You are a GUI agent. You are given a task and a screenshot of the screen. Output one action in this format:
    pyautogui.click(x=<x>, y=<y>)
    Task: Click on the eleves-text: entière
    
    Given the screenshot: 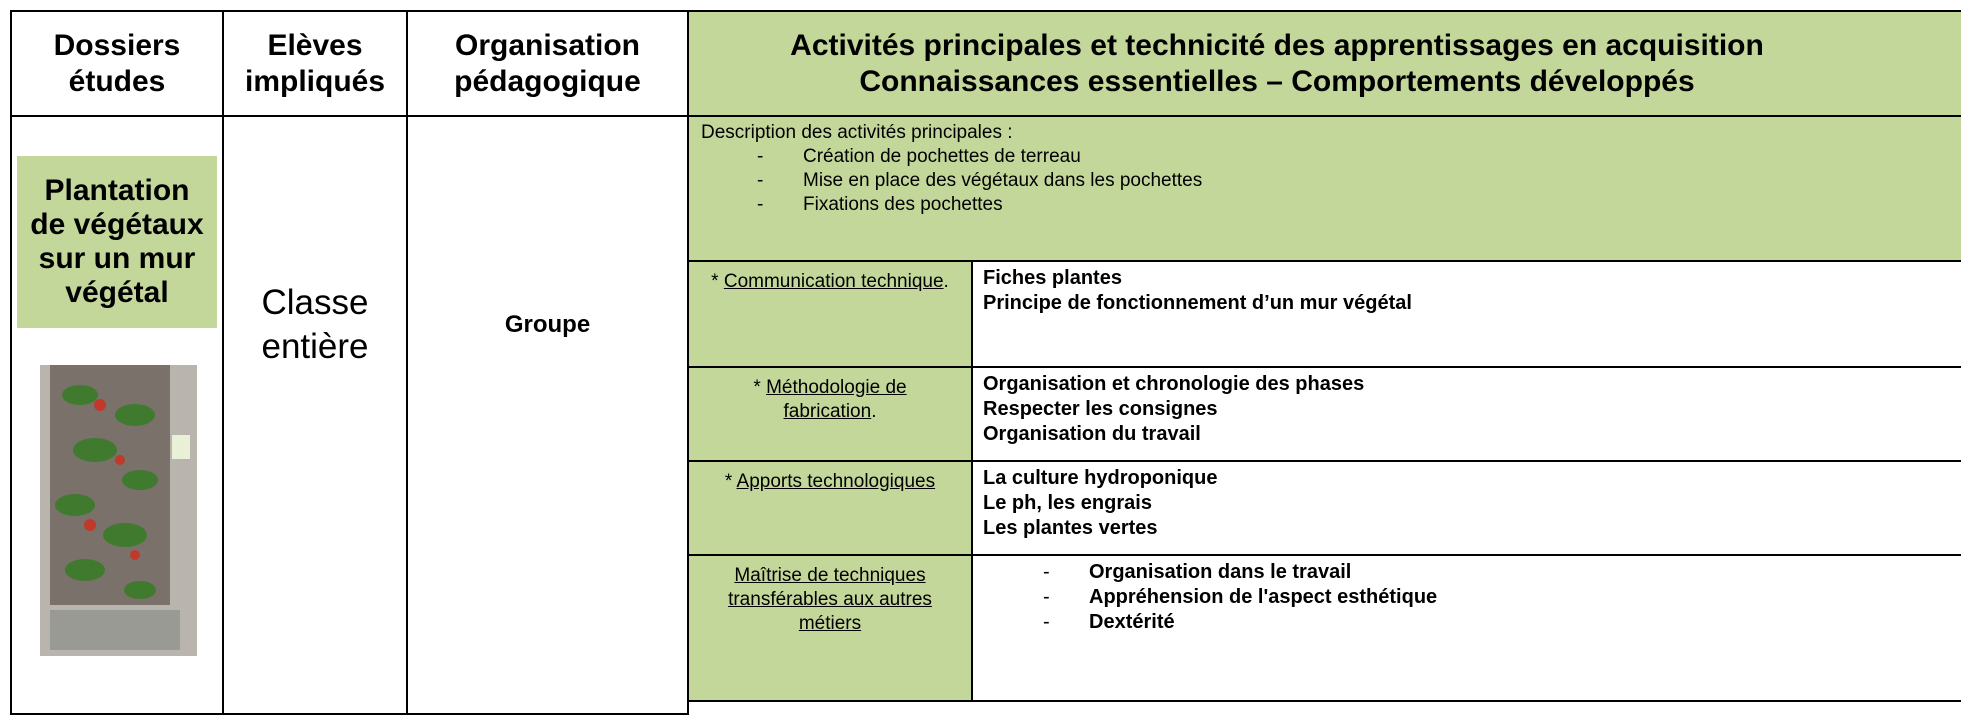 What is the action you would take?
    pyautogui.click(x=315, y=346)
    